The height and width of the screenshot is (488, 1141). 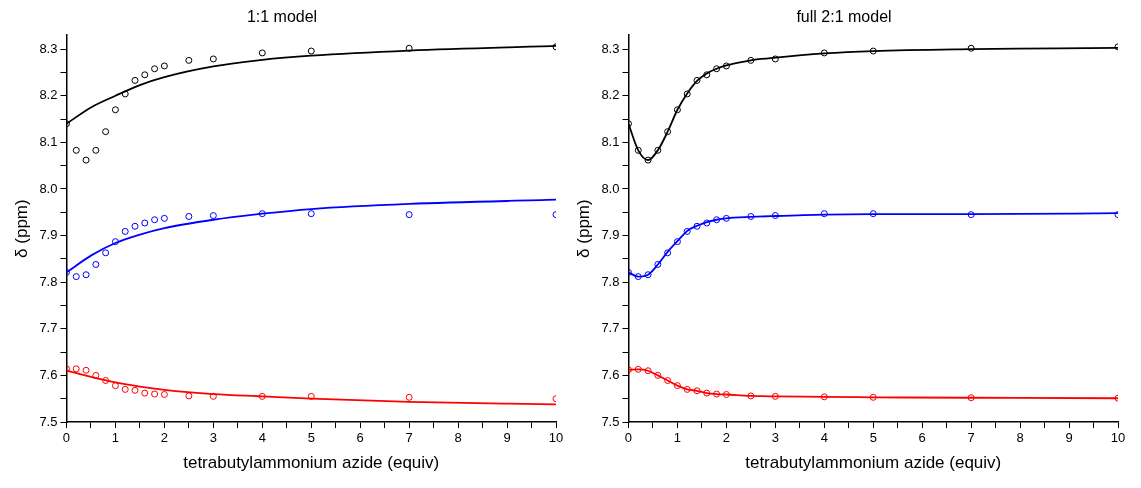 What do you see at coordinates (311, 463) in the screenshot?
I see `x-axis-title: tetrabutylammonium azide (equiv)` at bounding box center [311, 463].